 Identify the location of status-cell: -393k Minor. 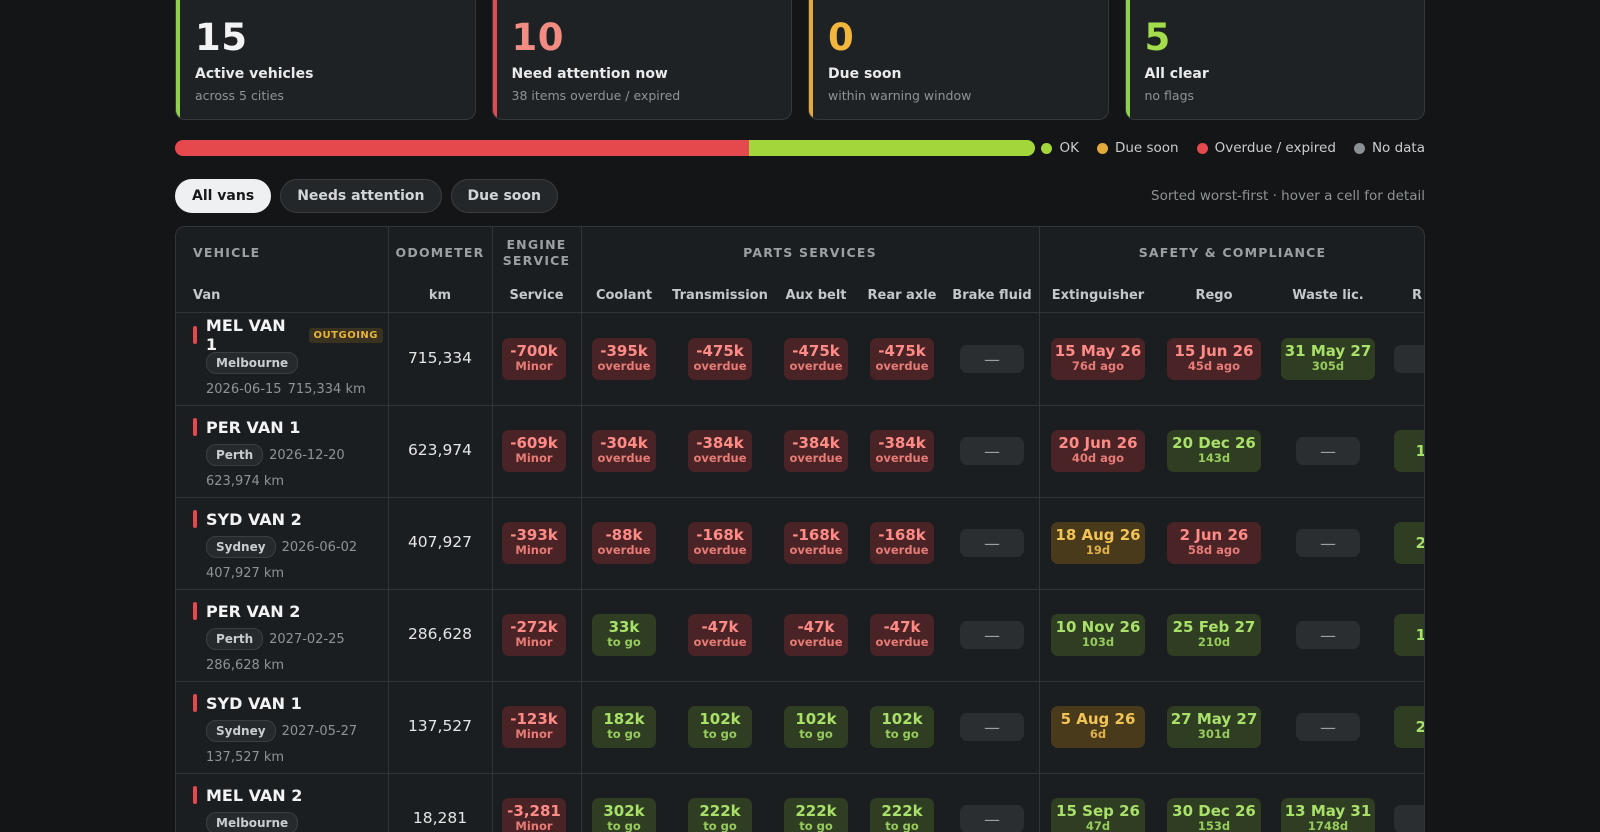
(534, 543).